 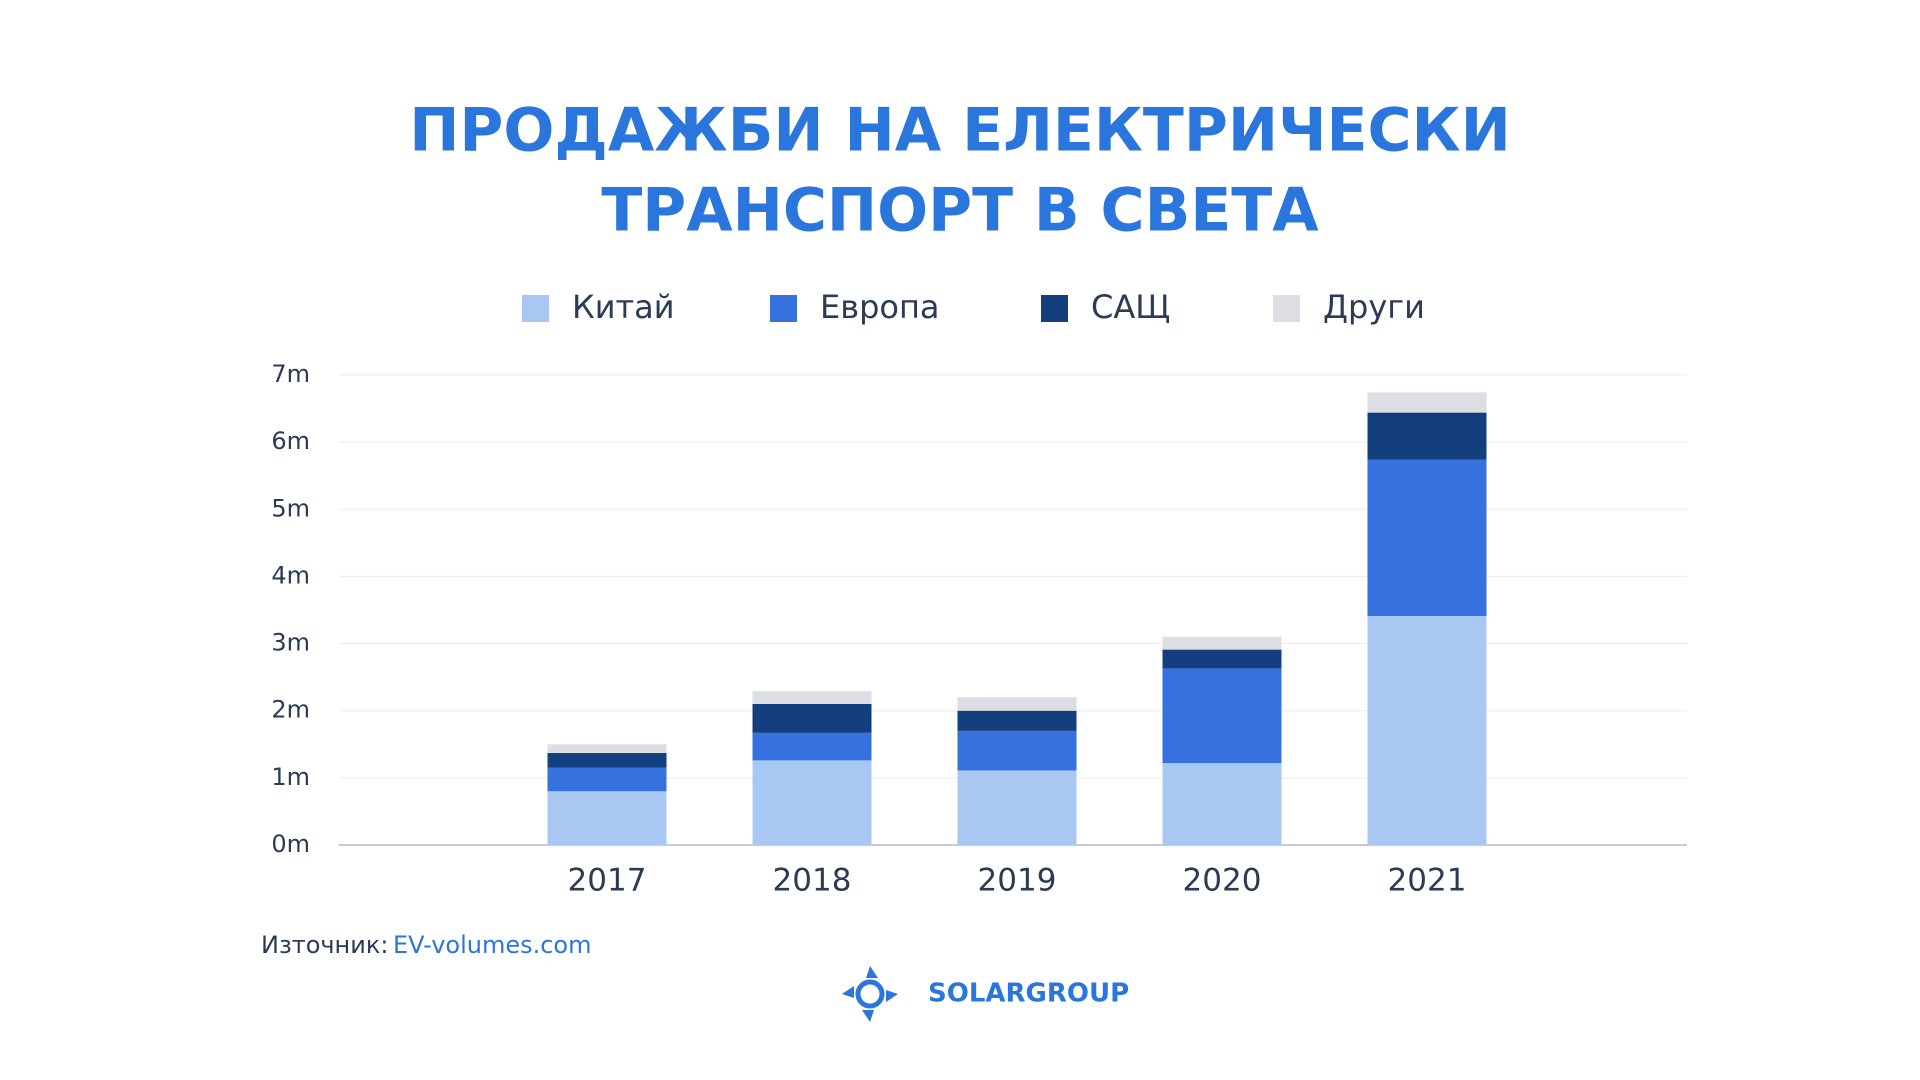 What do you see at coordinates (290, 710) in the screenshot?
I see `y-tick-label: 2m` at bounding box center [290, 710].